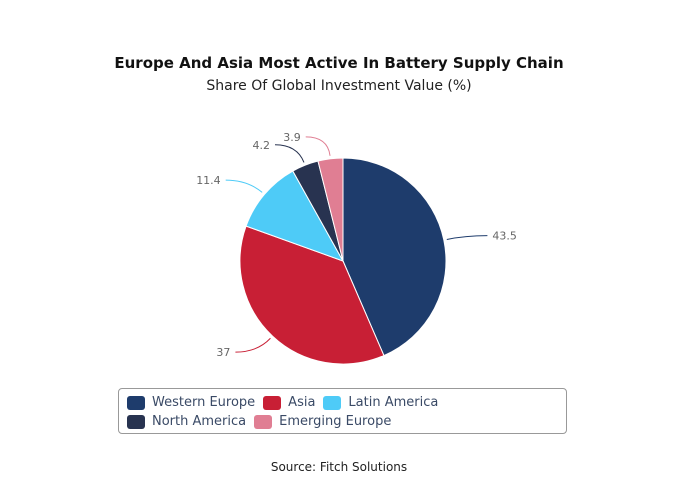  I want to click on legend-item: Western Europe, so click(191, 402).